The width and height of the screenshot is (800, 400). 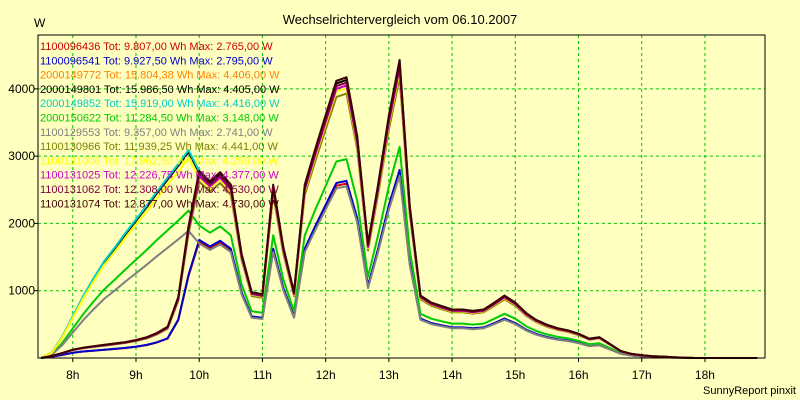 I want to click on x-tick-label: 13h, so click(x=389, y=375).